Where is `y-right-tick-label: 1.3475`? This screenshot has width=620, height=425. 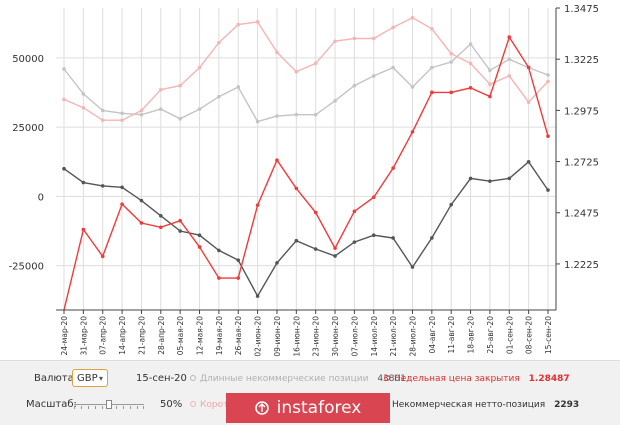
y-right-tick-label: 1.3475 is located at coordinates (581, 9).